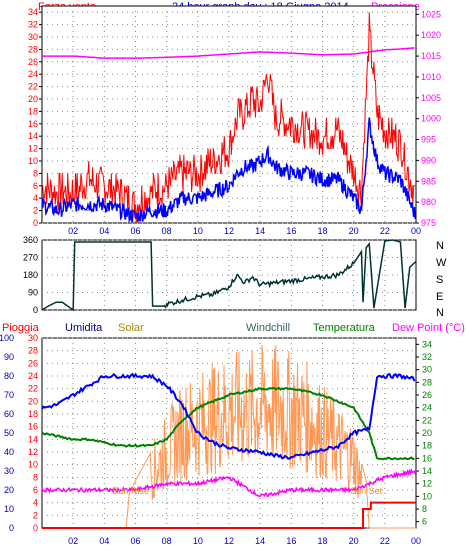  I want to click on direction-line, so click(229, 275).